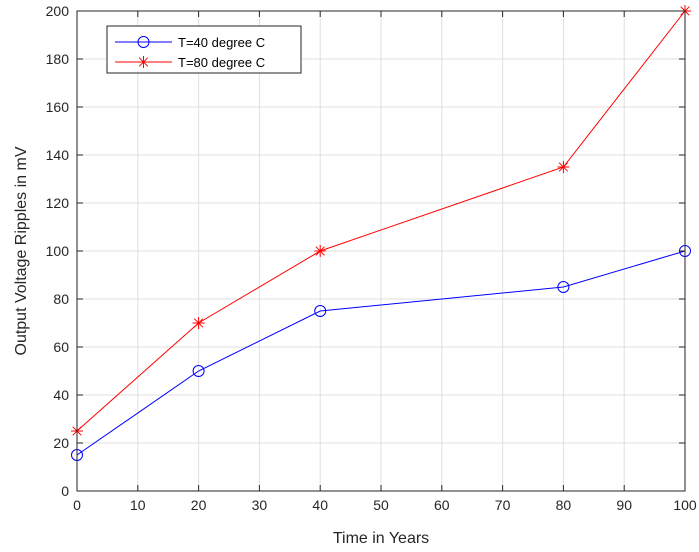 This screenshot has height=552, width=699. Describe the element at coordinates (58, 11) in the screenshot. I see `y-tick-label: 200` at that location.